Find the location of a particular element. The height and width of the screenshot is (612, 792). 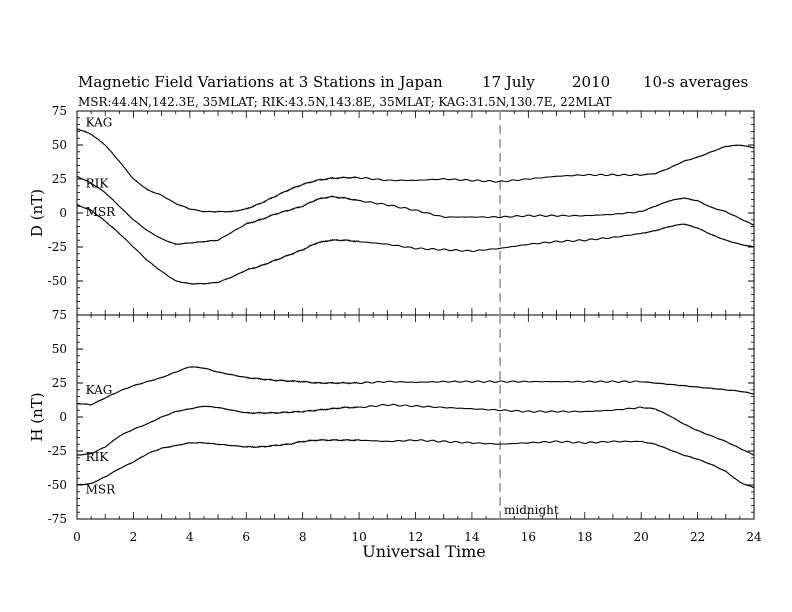

d-series-label-msr: MSR is located at coordinates (101, 212).